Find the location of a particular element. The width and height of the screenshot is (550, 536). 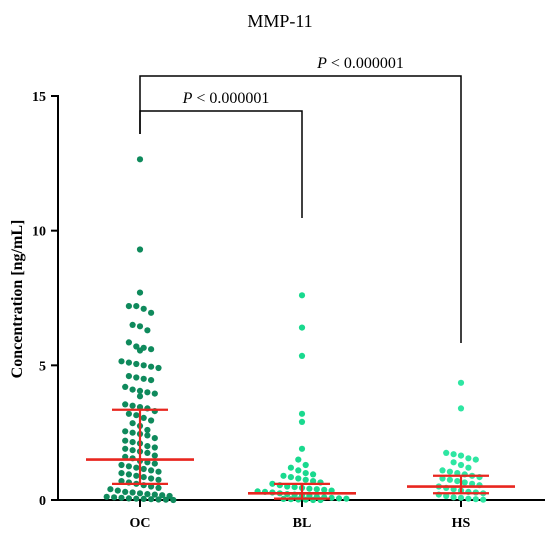

significance-bracket-OC-BL is located at coordinates (221, 164).